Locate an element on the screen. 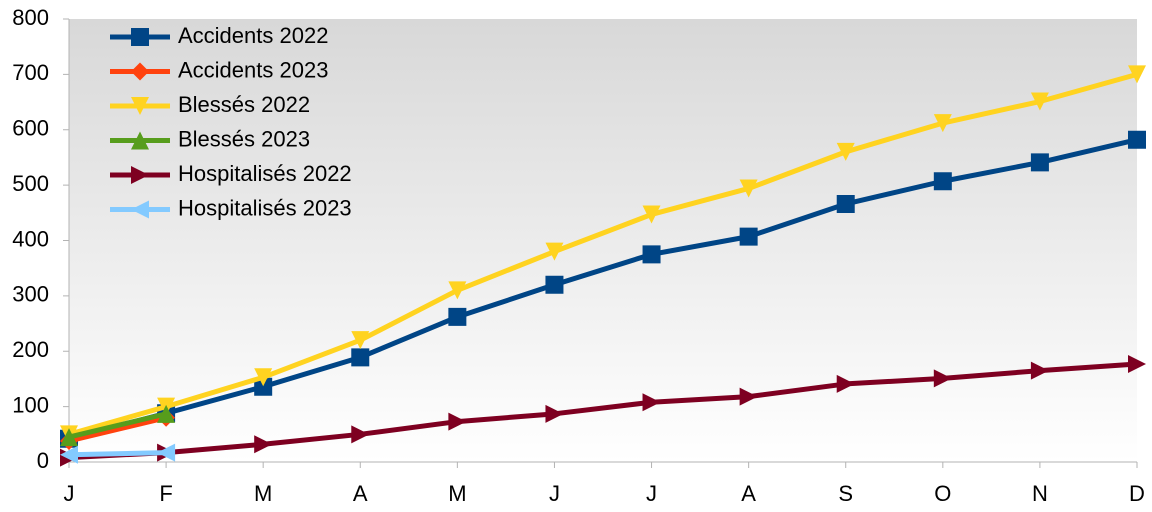  x-tick-label: N is located at coordinates (1040, 493).